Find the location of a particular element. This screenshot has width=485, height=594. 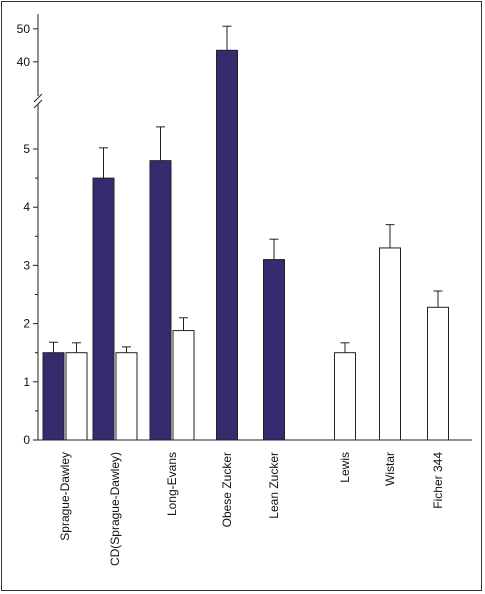

y-tick-label: 40 is located at coordinates (24, 62).